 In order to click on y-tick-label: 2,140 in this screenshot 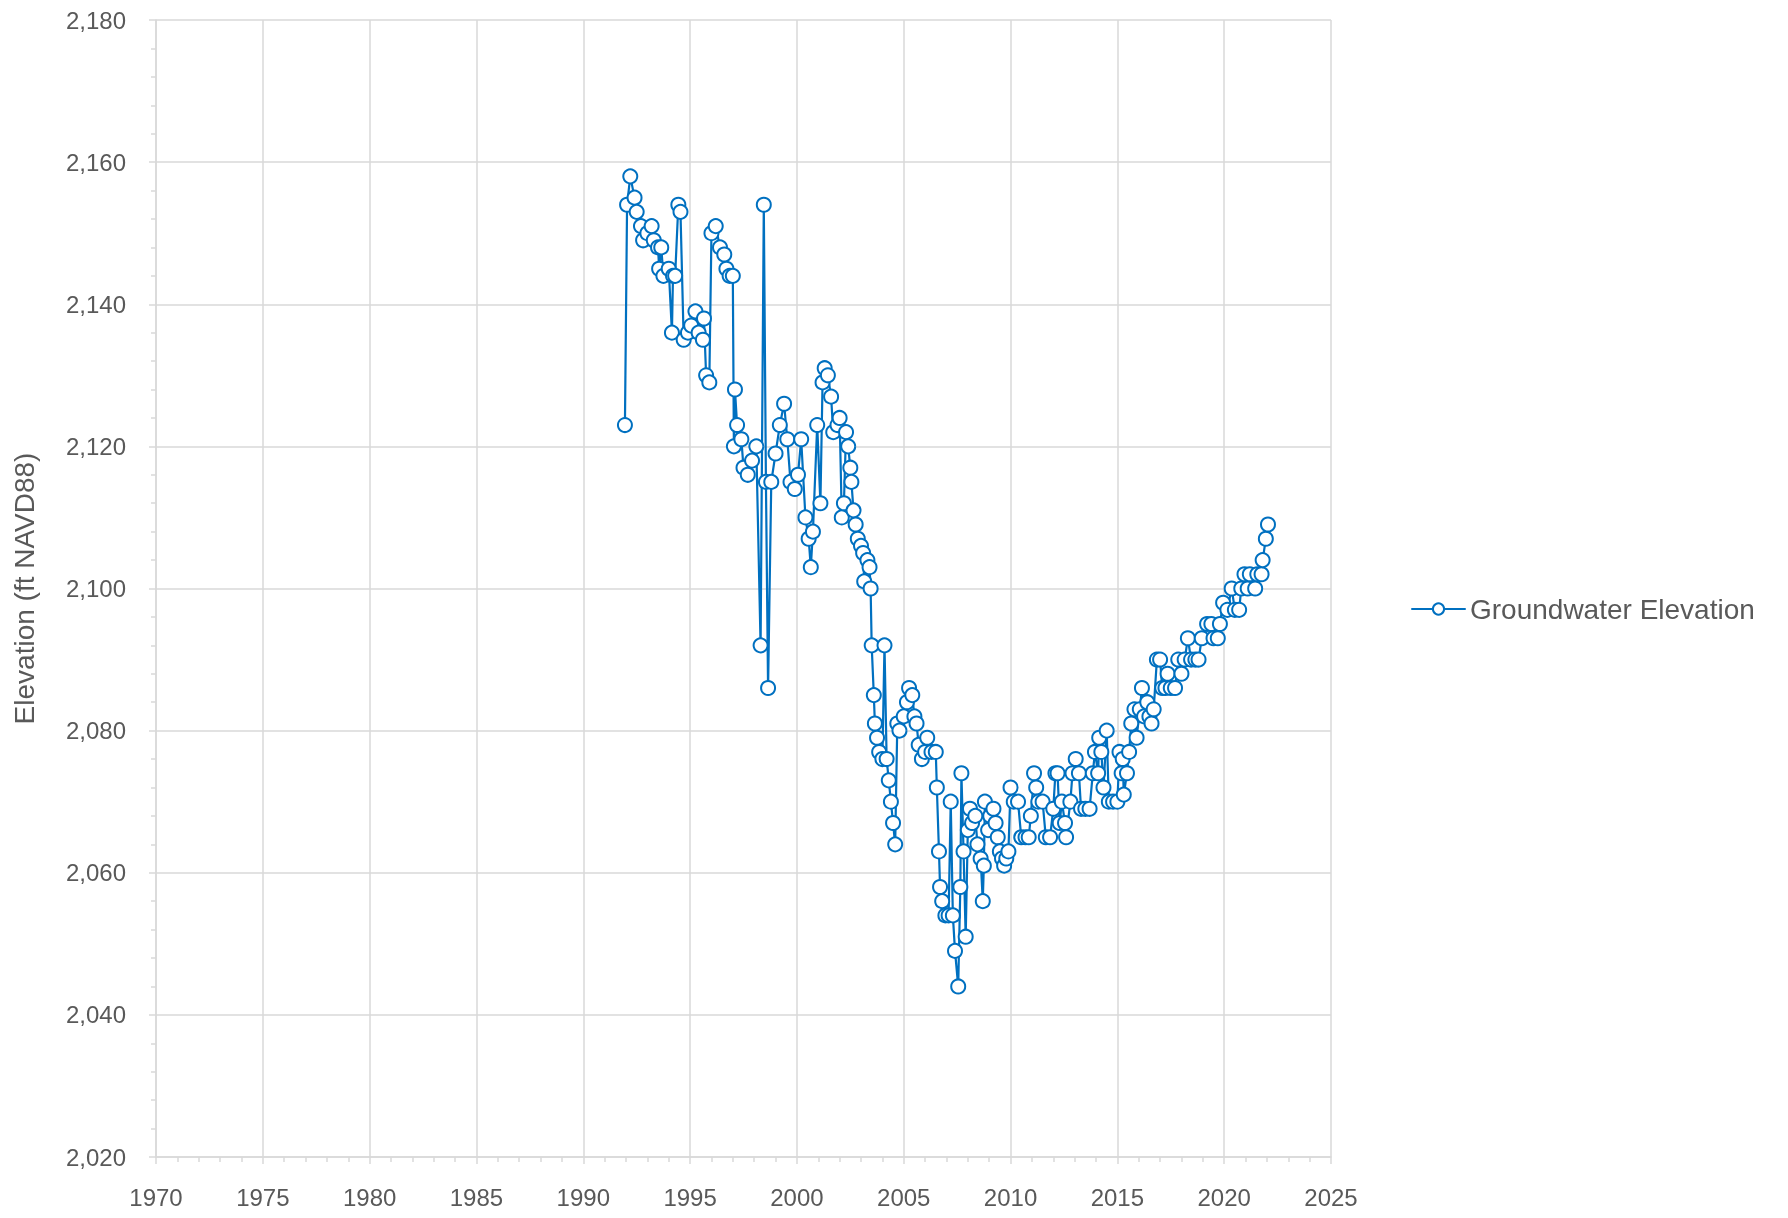, I will do `click(95, 304)`.